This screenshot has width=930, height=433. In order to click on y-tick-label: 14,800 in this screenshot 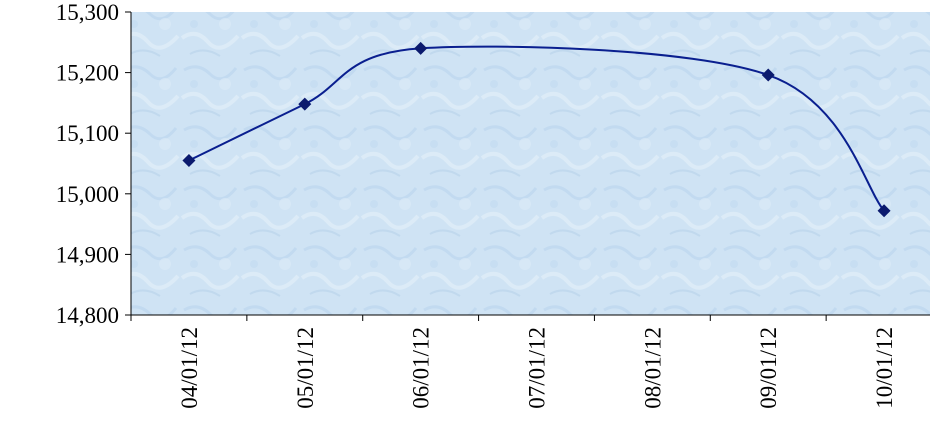, I will do `click(87, 315)`.